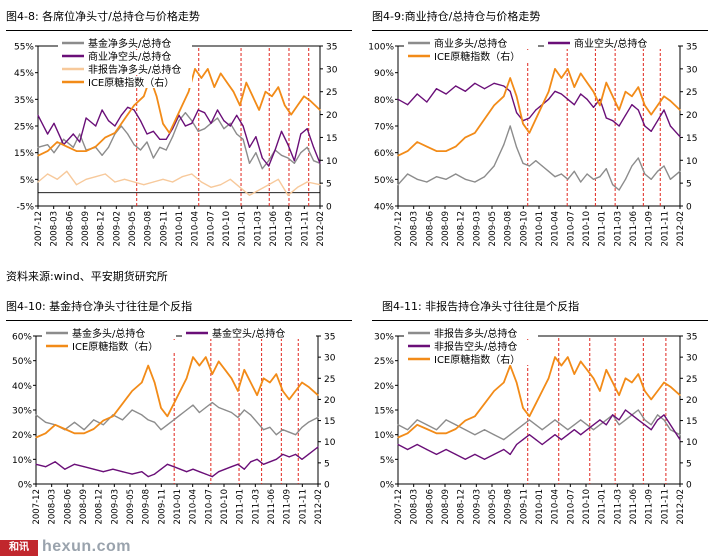  I want to click on y-right-tick-label: 15, so click(691, 422).